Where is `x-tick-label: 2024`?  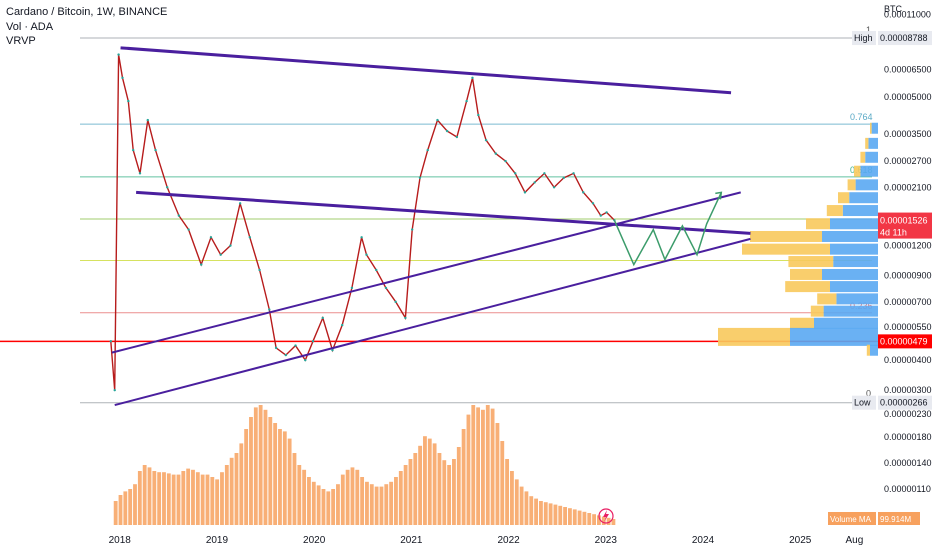
x-tick-label: 2024 is located at coordinates (703, 540).